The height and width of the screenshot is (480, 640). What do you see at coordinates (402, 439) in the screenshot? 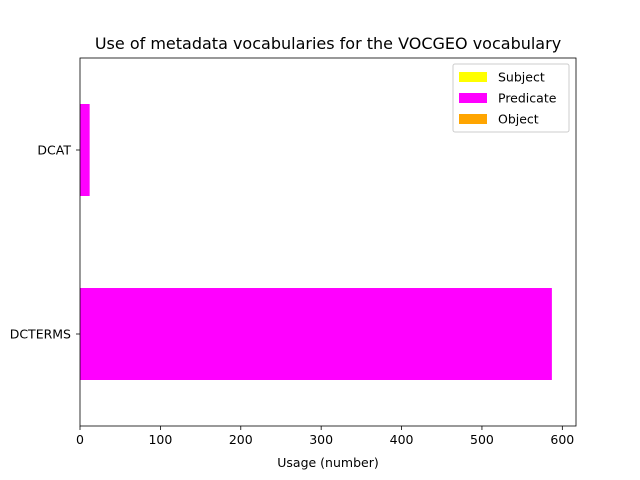
I see `x-tick-label: 400` at bounding box center [402, 439].